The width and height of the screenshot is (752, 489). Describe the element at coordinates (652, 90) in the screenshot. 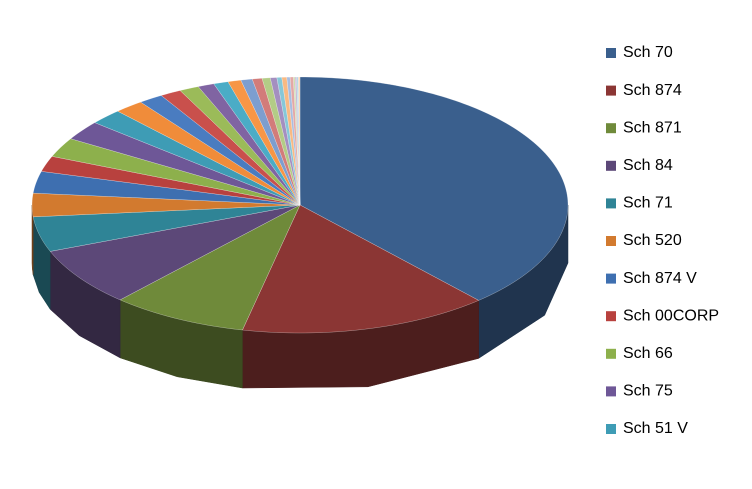

I see `legend-label: Sch 874` at that location.